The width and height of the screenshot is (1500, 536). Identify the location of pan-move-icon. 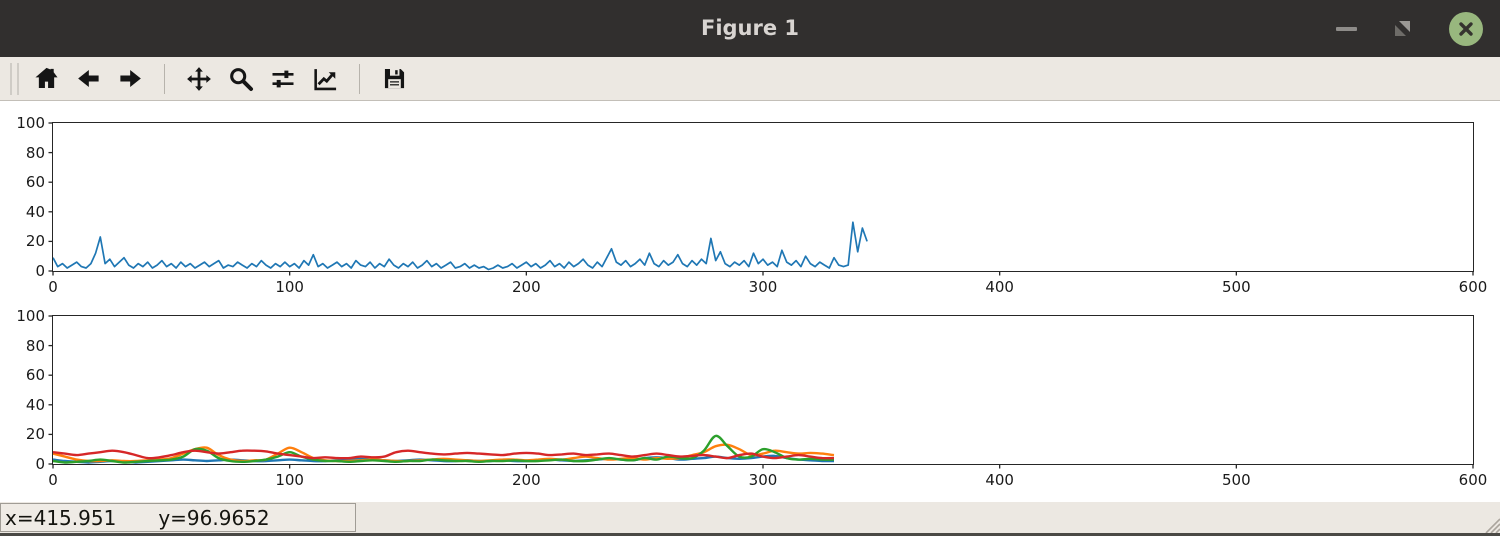
(199, 78).